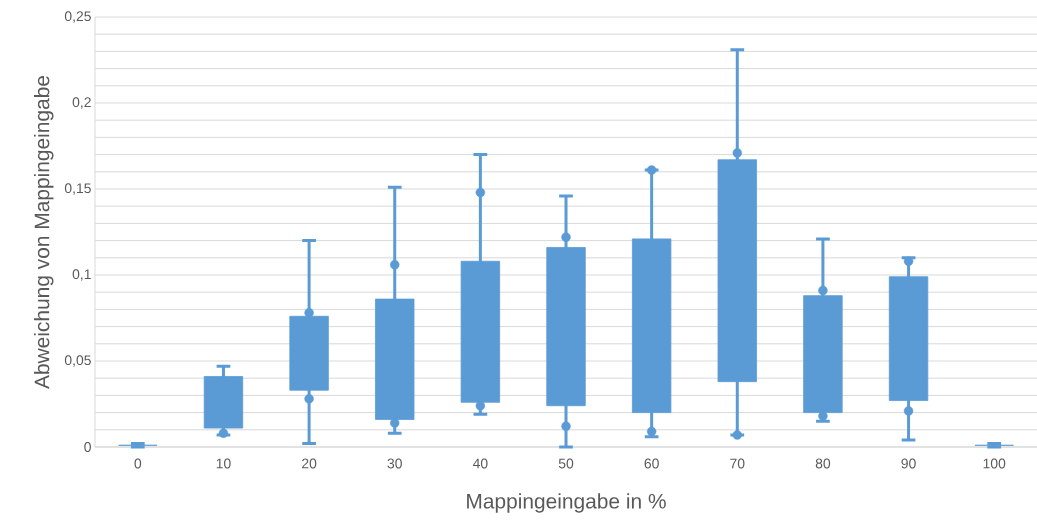  What do you see at coordinates (77, 17) in the screenshot?
I see `y-tick-label: 0,25` at bounding box center [77, 17].